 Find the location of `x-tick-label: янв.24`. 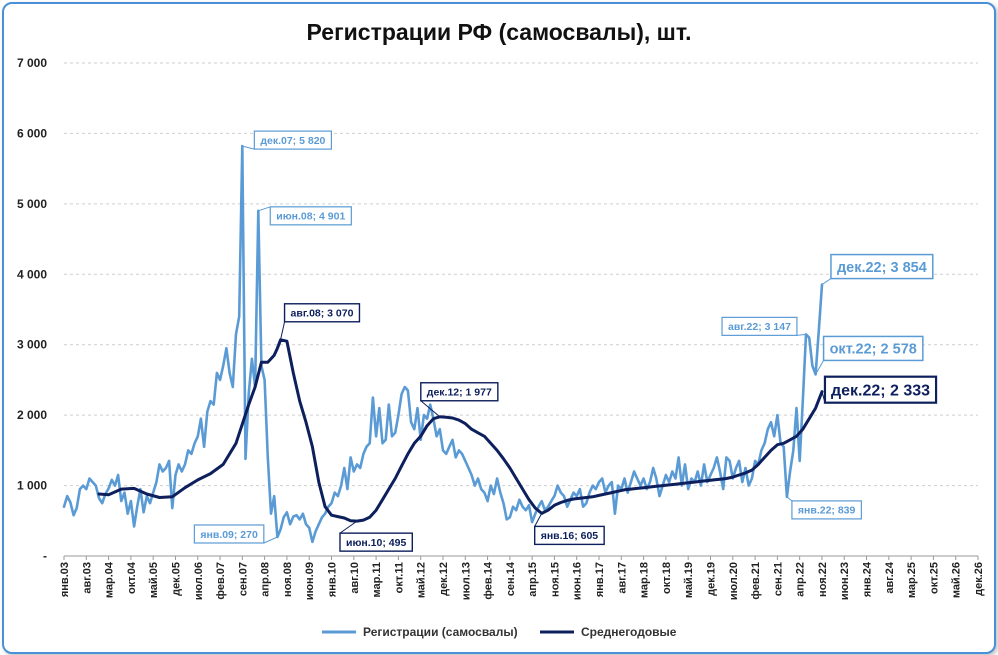

x-tick-label: янв.24 is located at coordinates (868, 579).